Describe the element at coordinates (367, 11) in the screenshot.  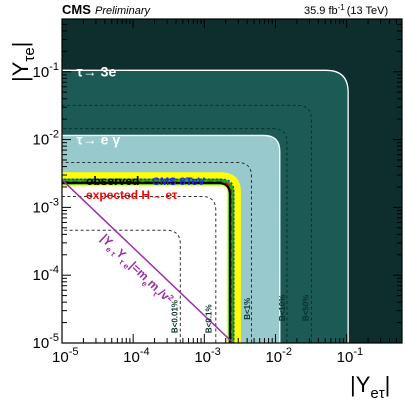
I see `lumi-energy: (13 TeV)` at that location.